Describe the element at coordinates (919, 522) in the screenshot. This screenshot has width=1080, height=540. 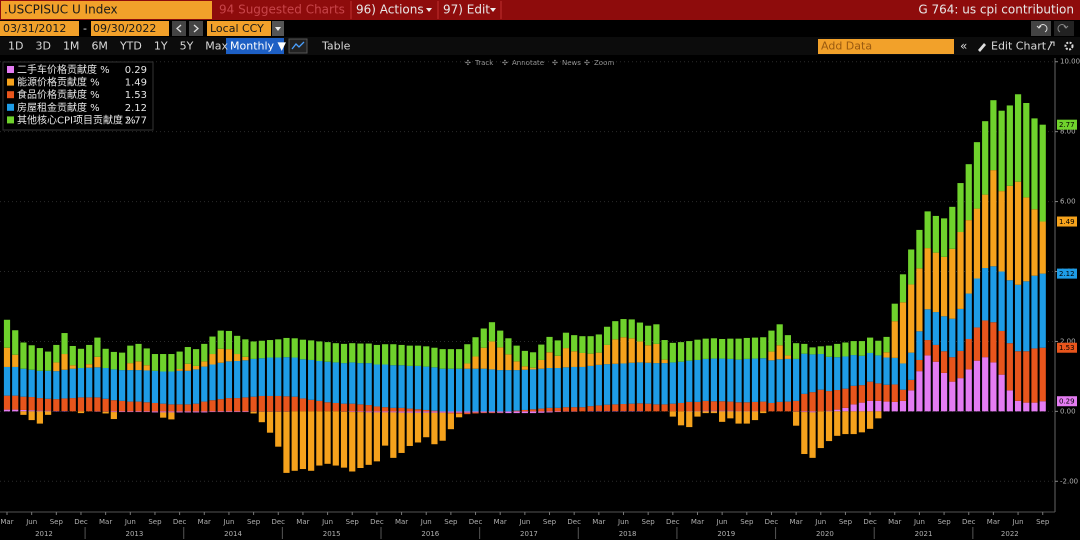
I see `x-tick-label: Jun` at that location.